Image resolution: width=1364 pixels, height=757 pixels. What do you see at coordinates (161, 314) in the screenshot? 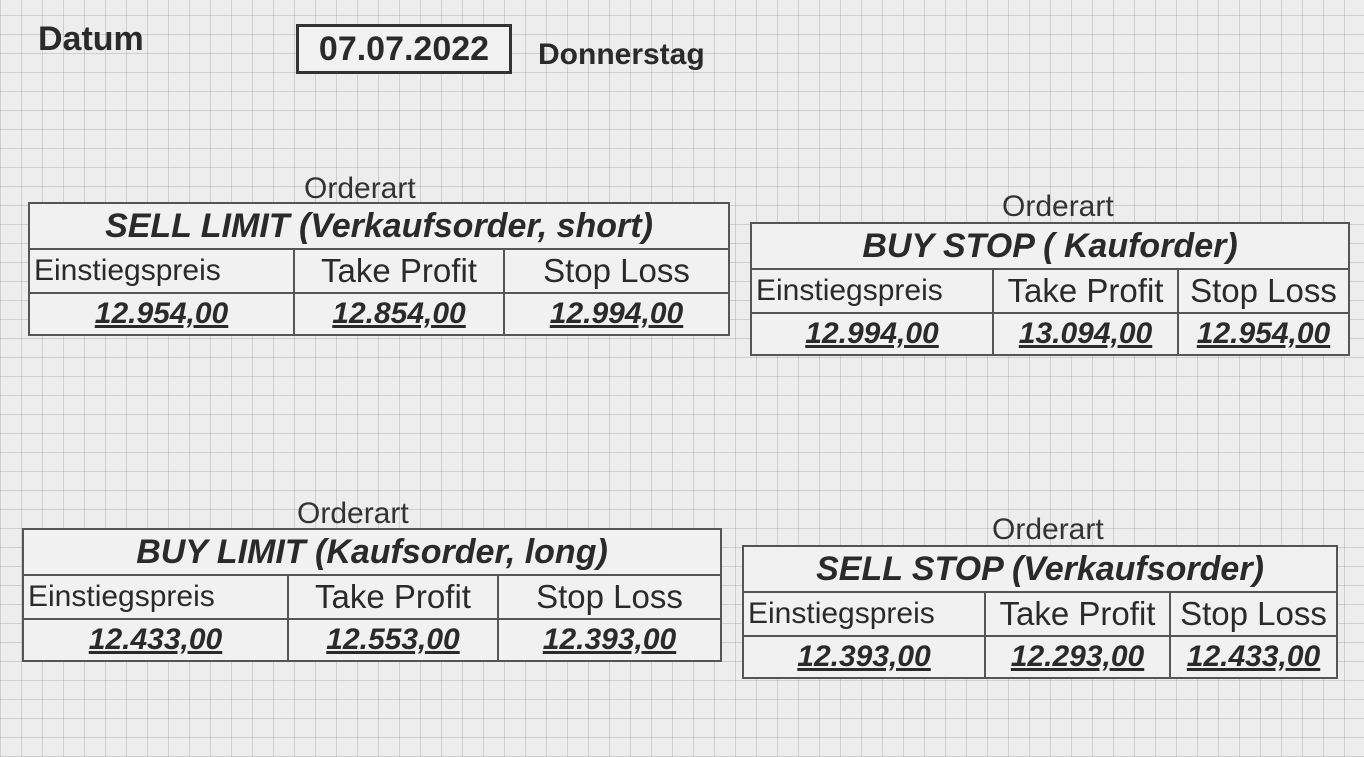
I see `entry-value: 12.954,00` at bounding box center [161, 314].